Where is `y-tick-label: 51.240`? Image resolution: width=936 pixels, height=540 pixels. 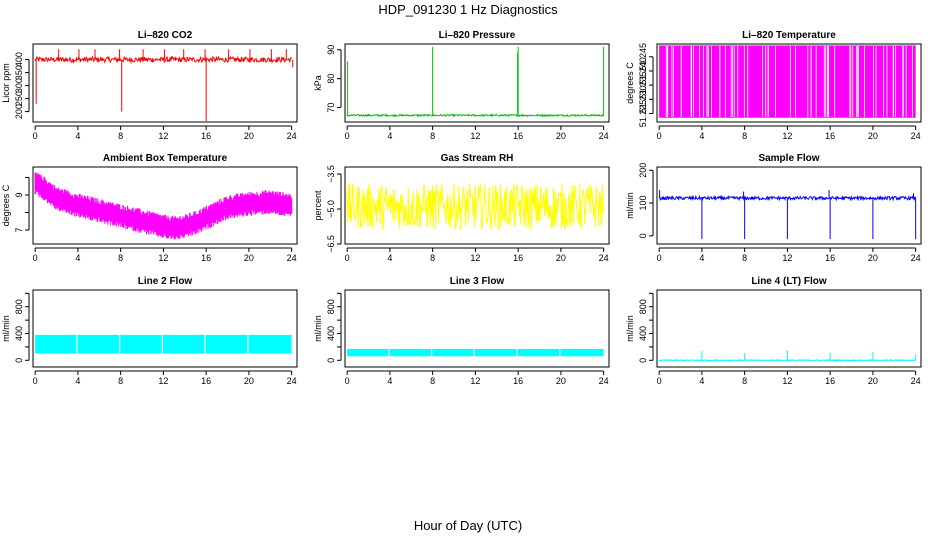
y-tick-label: 51.240 is located at coordinates (643, 71).